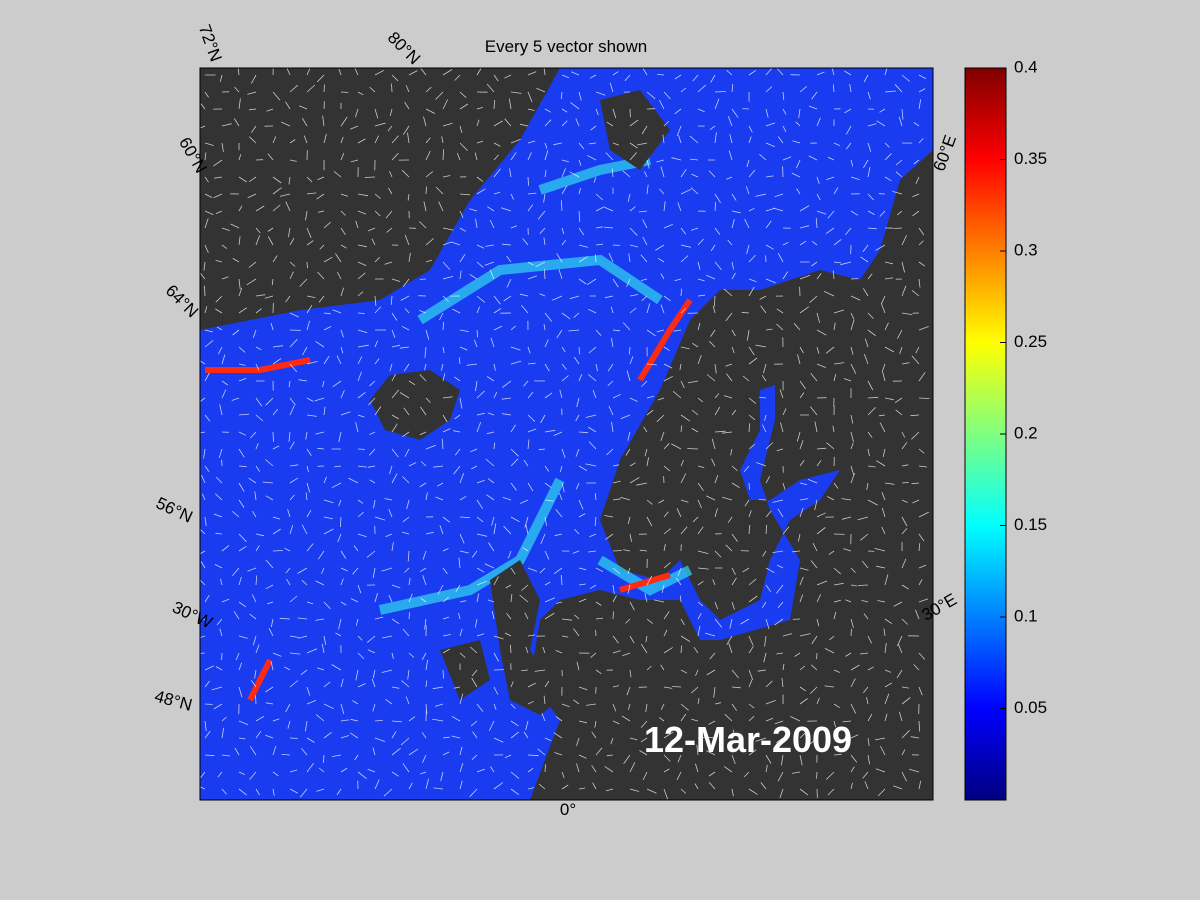 The width and height of the screenshot is (1200, 900). I want to click on colorbar-tick-label: 0.4, so click(1026, 66).